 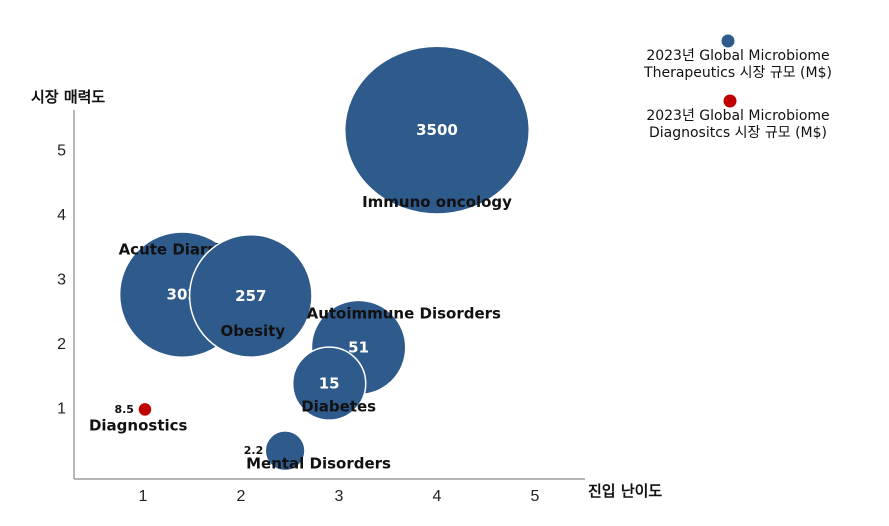 I want to click on legend-label: Diagnositcs 시장 규모 (M$), so click(x=738, y=133).